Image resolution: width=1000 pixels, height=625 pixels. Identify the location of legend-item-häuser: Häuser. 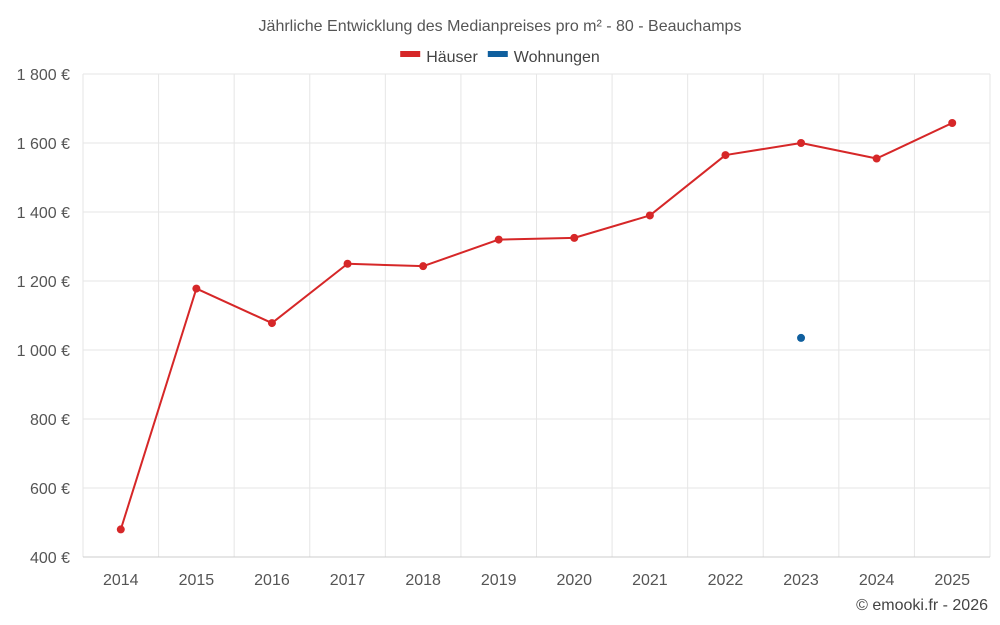
(439, 57).